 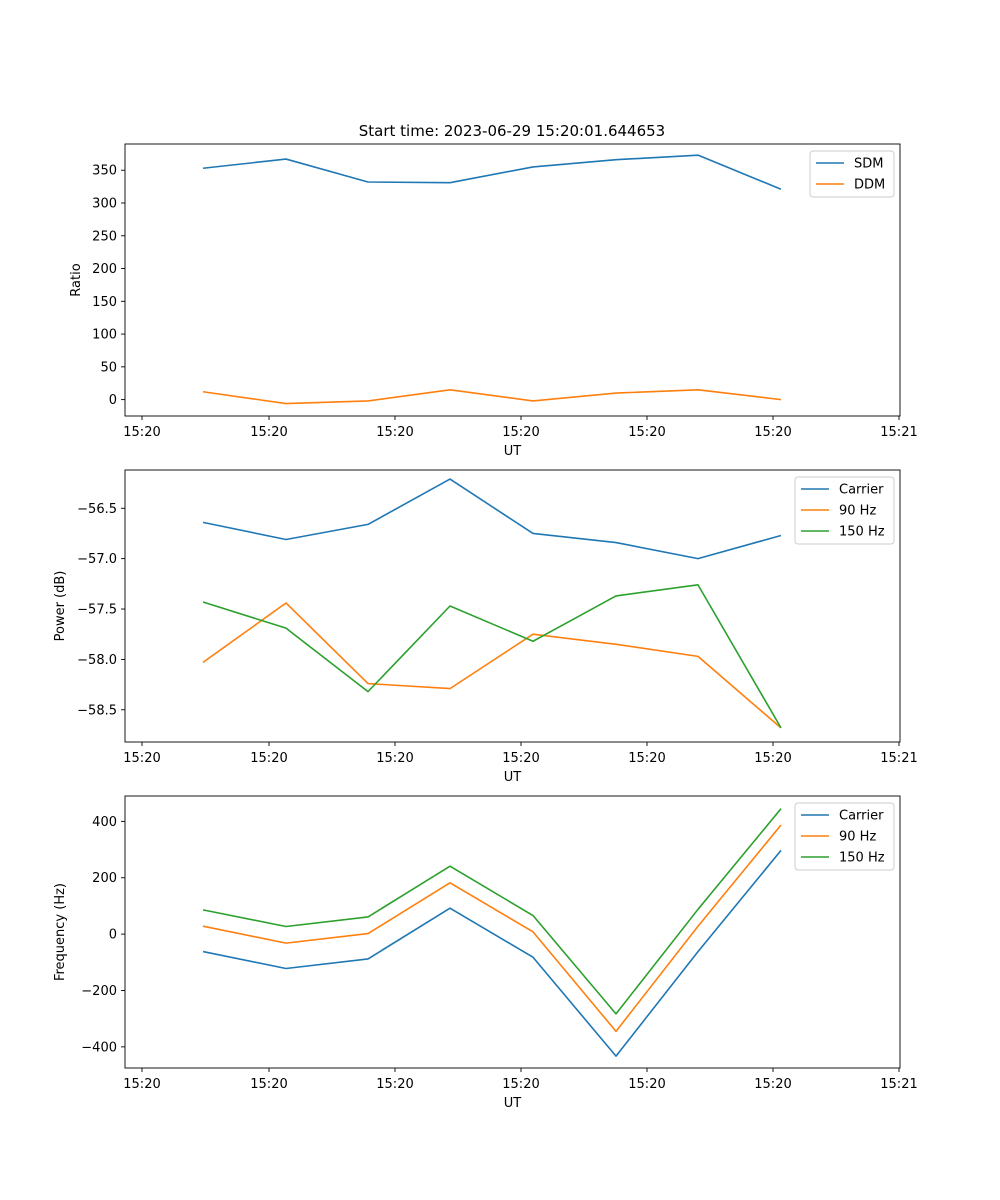 What do you see at coordinates (104, 335) in the screenshot?
I see `y-tick-label: 100` at bounding box center [104, 335].